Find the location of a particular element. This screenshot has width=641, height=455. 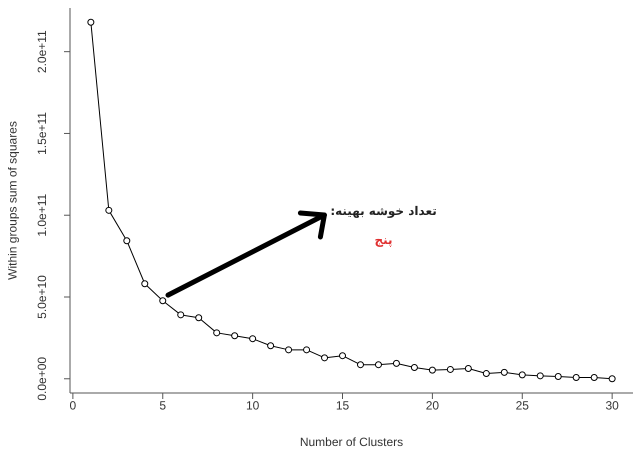

x-tick-label: 10 is located at coordinates (253, 405).